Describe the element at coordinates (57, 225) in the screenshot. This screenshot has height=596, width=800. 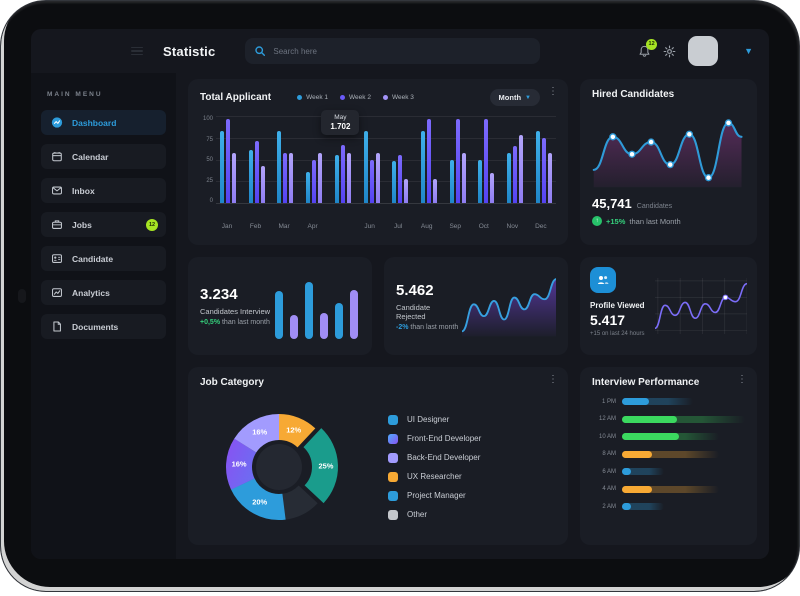
I see `jobs-icon` at that location.